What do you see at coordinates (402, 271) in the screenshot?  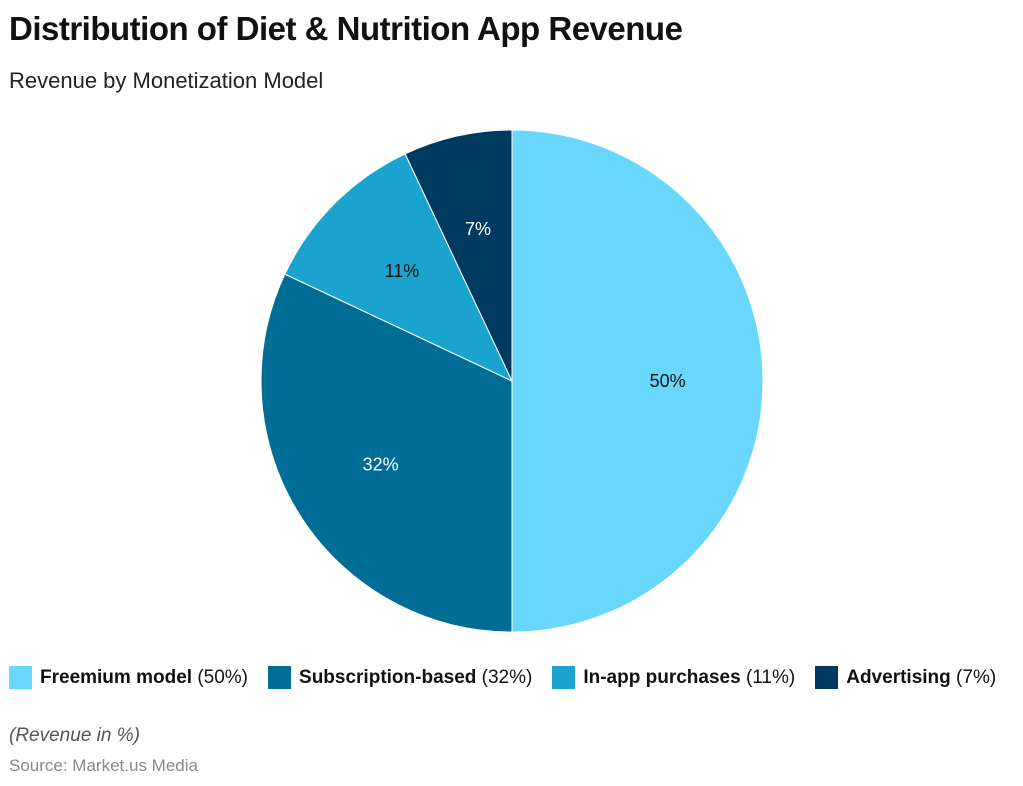 I see `slice-label: 11%` at bounding box center [402, 271].